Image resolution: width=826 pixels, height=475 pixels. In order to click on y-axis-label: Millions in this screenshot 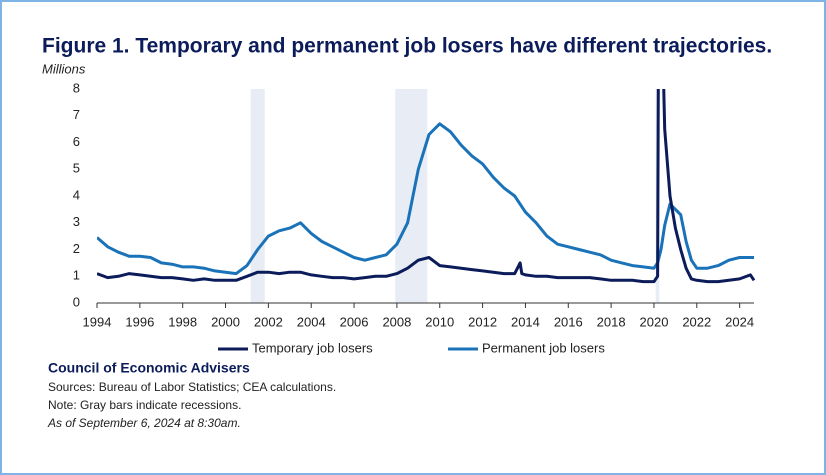, I will do `click(64, 68)`.